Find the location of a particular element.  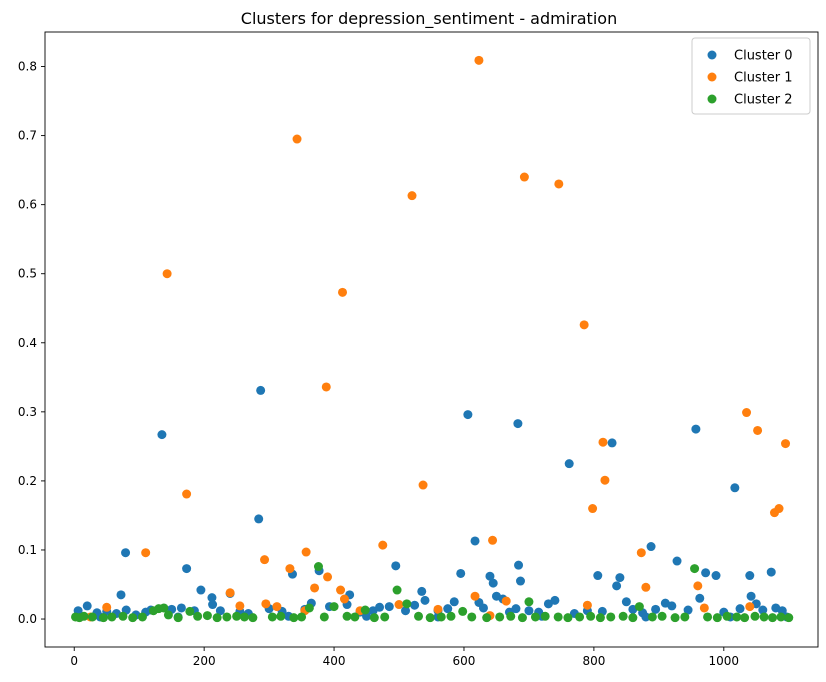

legend-label-cluster-1: Cluster 1 is located at coordinates (763, 78).